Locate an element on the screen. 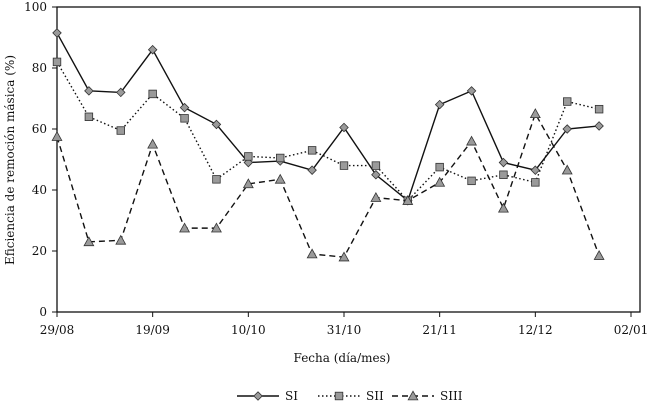 This screenshot has width=655, height=405. x-tick-label: 31/10 is located at coordinates (344, 330).